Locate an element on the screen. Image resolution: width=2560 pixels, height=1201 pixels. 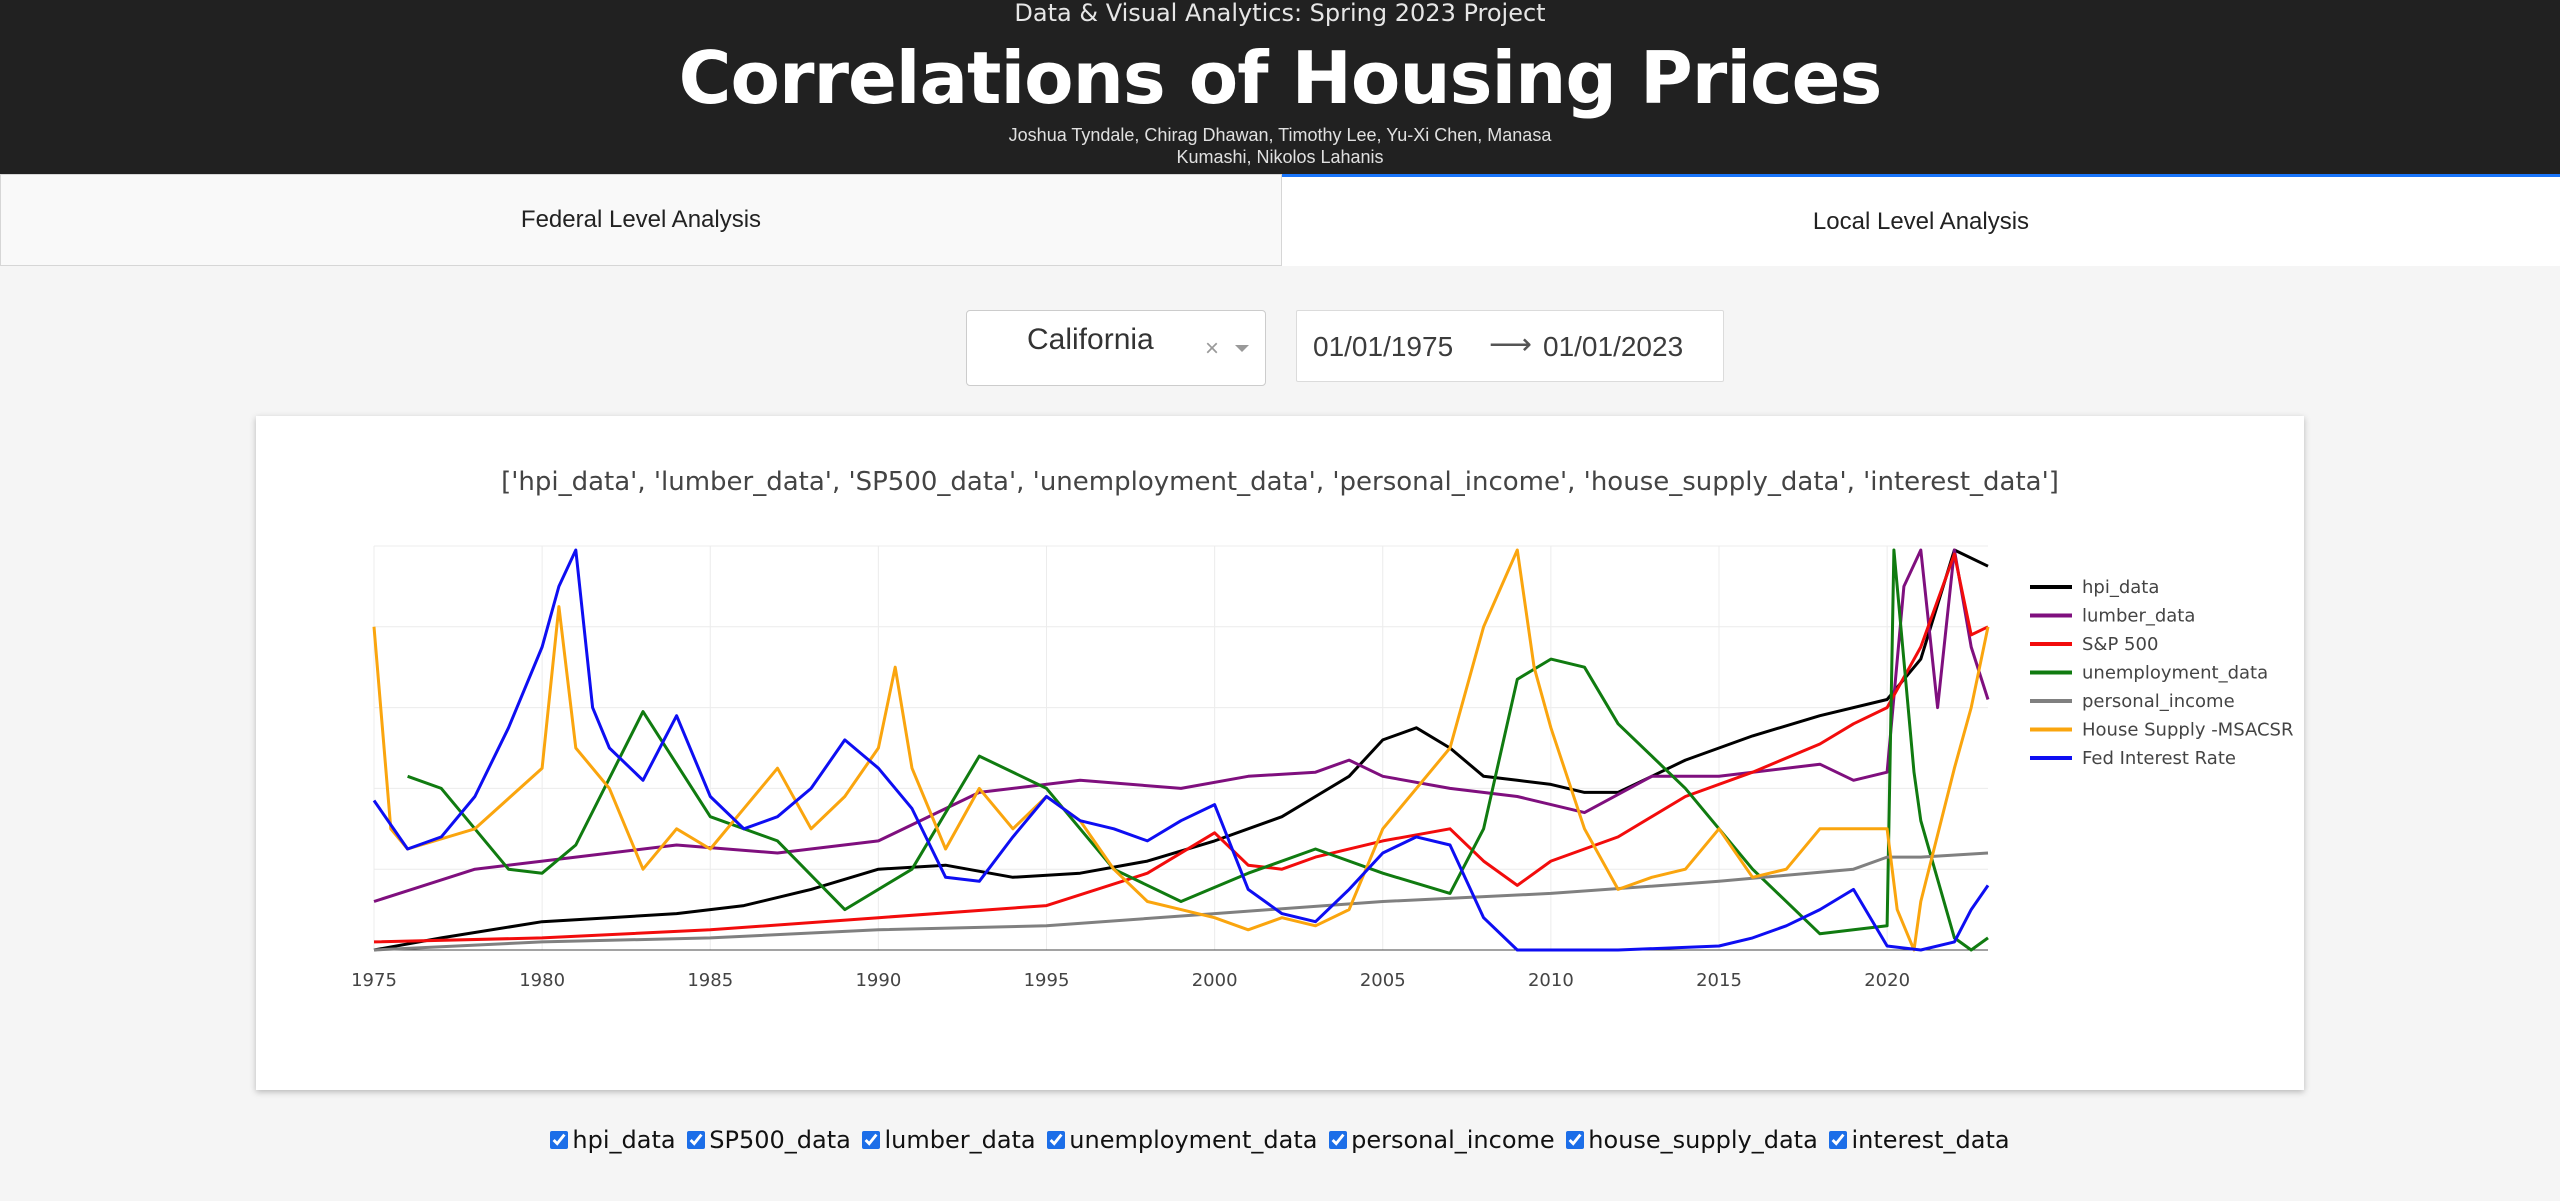
checkbox-label: unemployment_data is located at coordinates (1193, 1140).